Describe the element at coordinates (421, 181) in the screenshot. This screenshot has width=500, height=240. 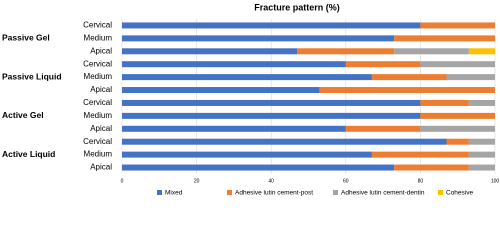
I see `x-tick-label: 80` at that location.